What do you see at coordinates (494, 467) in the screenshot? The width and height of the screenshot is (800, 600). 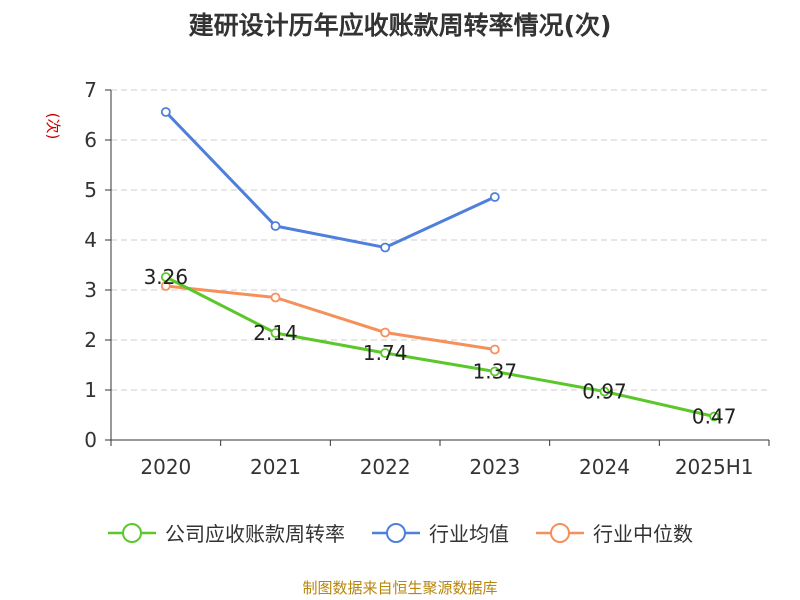 I see `x-tick-label: 2023` at bounding box center [494, 467].